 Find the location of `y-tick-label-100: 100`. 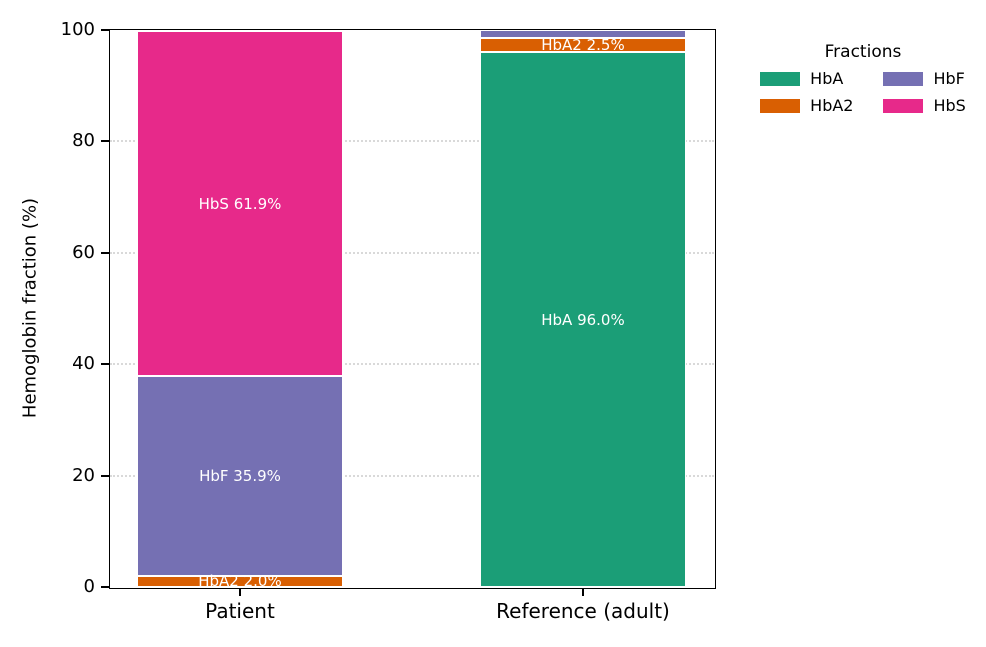

y-tick-label-100: 100 is located at coordinates (77, 29).